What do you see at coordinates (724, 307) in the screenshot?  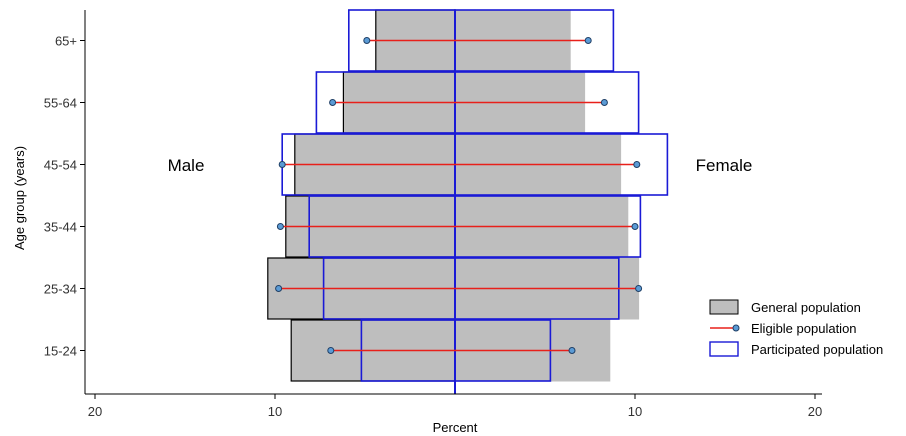 I see `legend-swatch-general` at bounding box center [724, 307].